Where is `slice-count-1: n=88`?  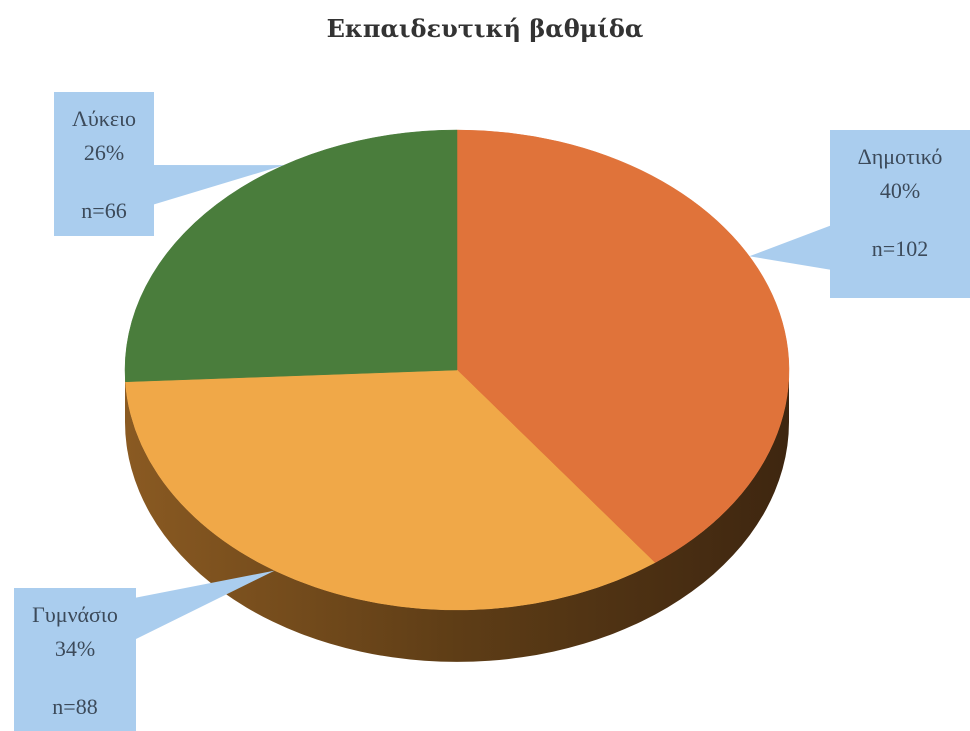
slice-count-1: n=88 is located at coordinates (74, 706).